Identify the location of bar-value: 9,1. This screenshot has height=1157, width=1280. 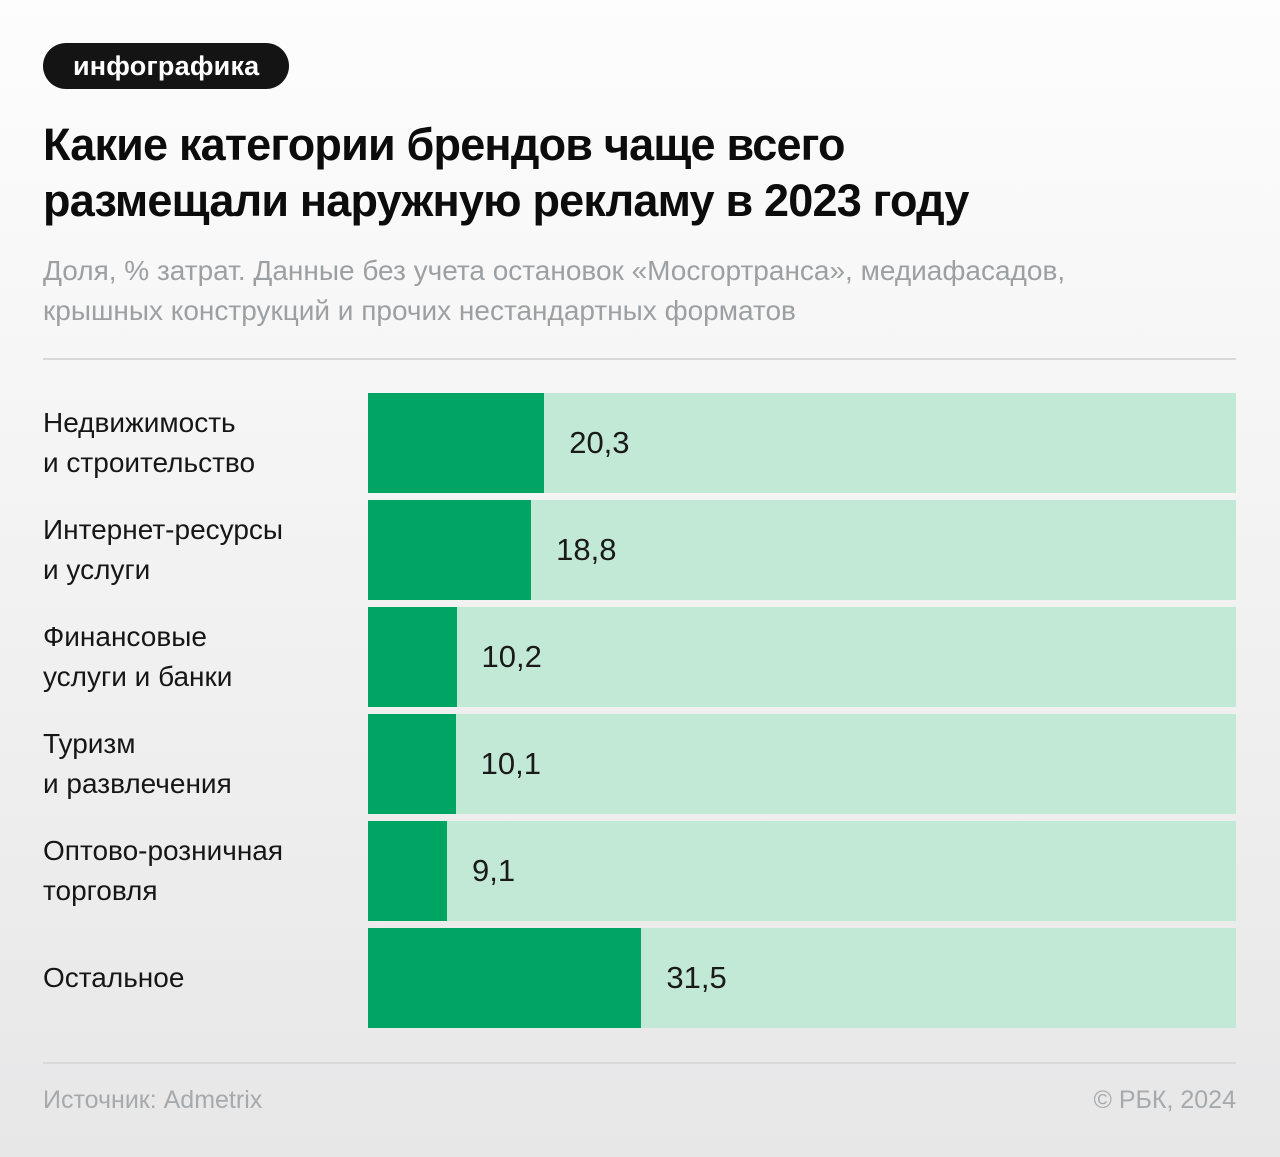
(493, 870).